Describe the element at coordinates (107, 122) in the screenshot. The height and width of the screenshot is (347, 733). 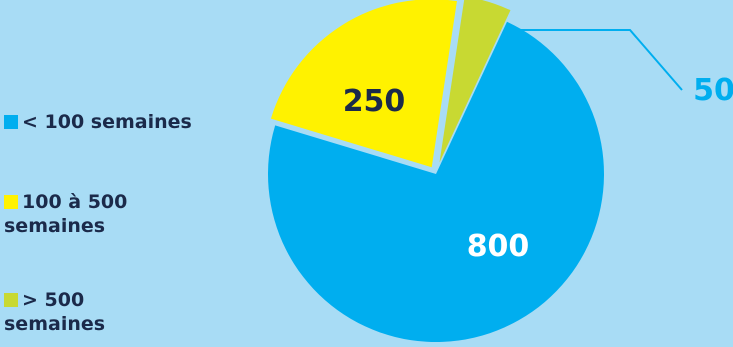
I see `legend-label-under-100: < 100 semaines` at that location.